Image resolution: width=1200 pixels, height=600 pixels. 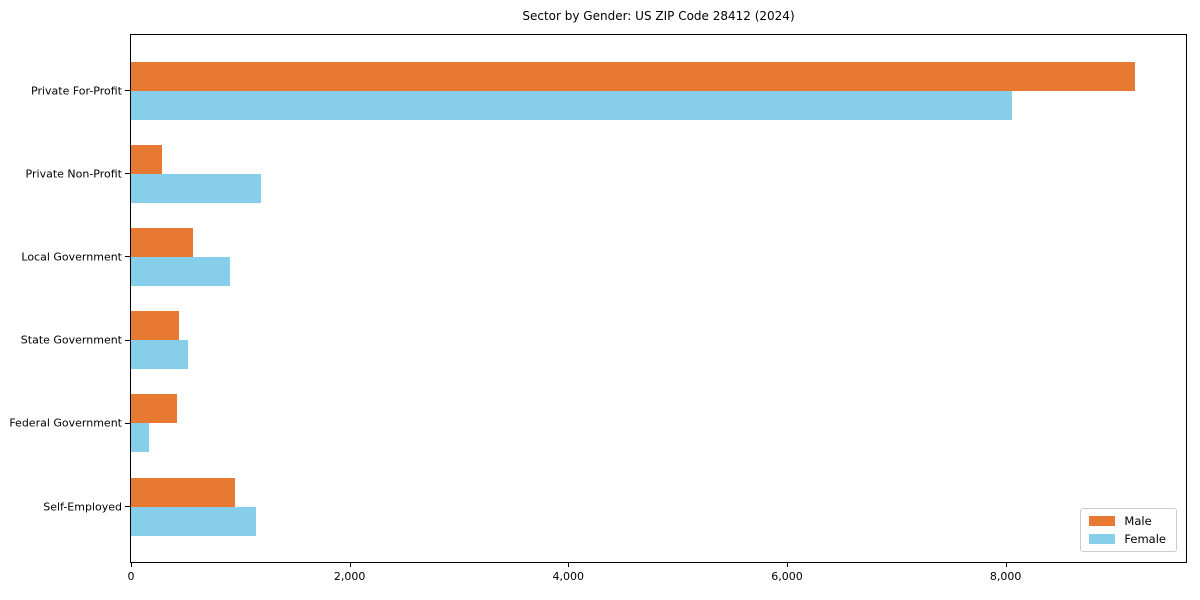 I want to click on bar-female-private-non-profit, so click(x=196, y=188).